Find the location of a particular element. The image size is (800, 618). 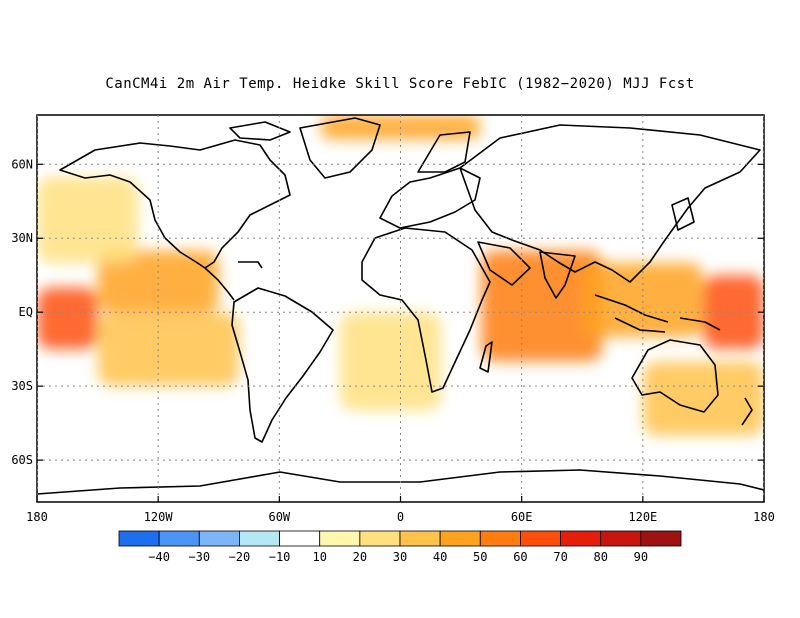

lon-tick-label: 60E is located at coordinates (522, 517).